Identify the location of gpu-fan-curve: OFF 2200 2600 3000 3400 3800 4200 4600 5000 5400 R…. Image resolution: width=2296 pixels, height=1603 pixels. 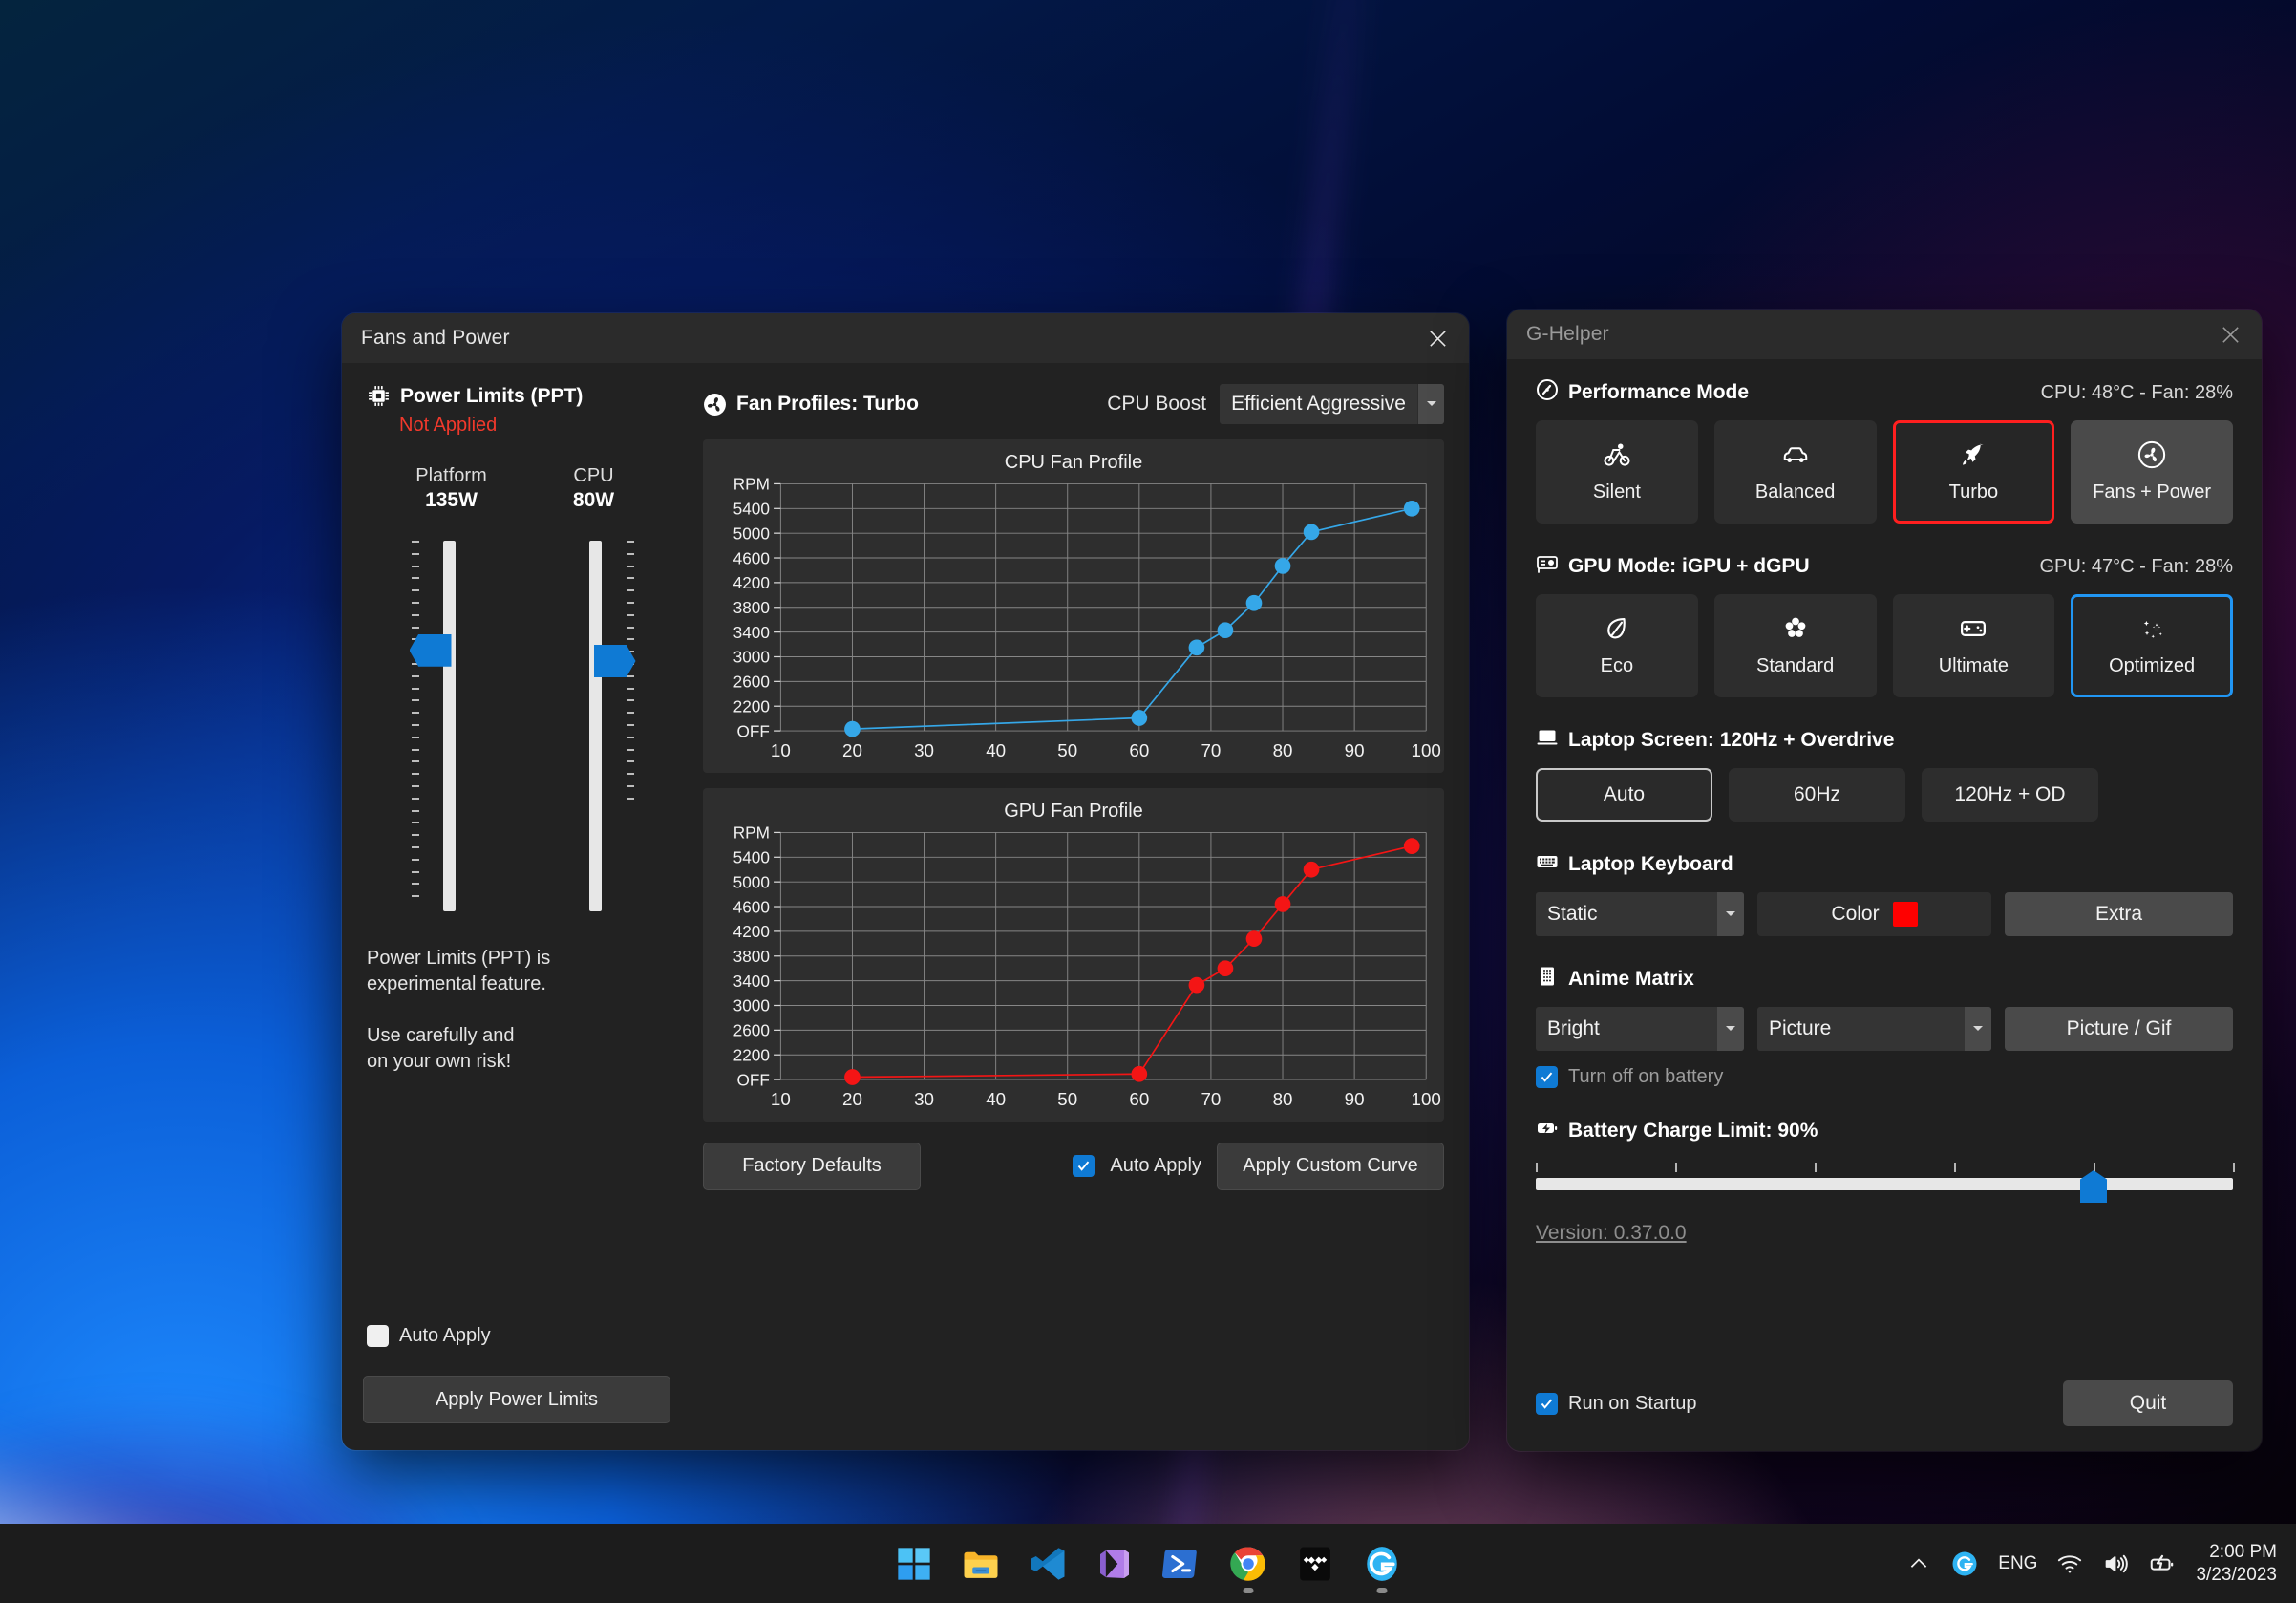
(1073, 972).